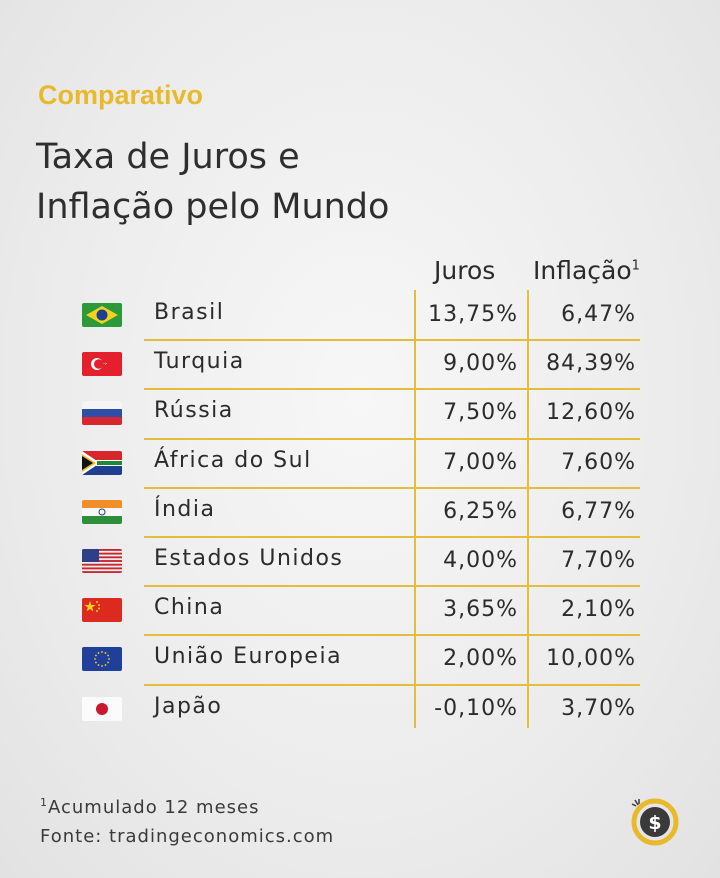 The height and width of the screenshot is (878, 720). What do you see at coordinates (249, 558) in the screenshot?
I see `country-name: Estados Unidos` at bounding box center [249, 558].